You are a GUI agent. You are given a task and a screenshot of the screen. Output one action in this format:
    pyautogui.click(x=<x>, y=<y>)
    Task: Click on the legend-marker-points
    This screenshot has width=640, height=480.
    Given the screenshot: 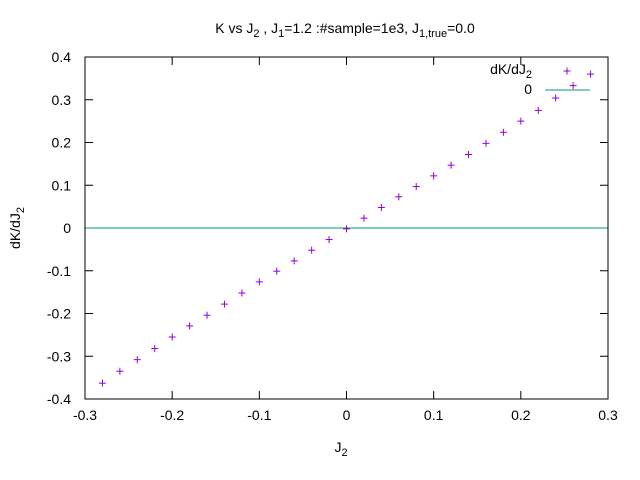 What is the action you would take?
    pyautogui.click(x=567, y=71)
    